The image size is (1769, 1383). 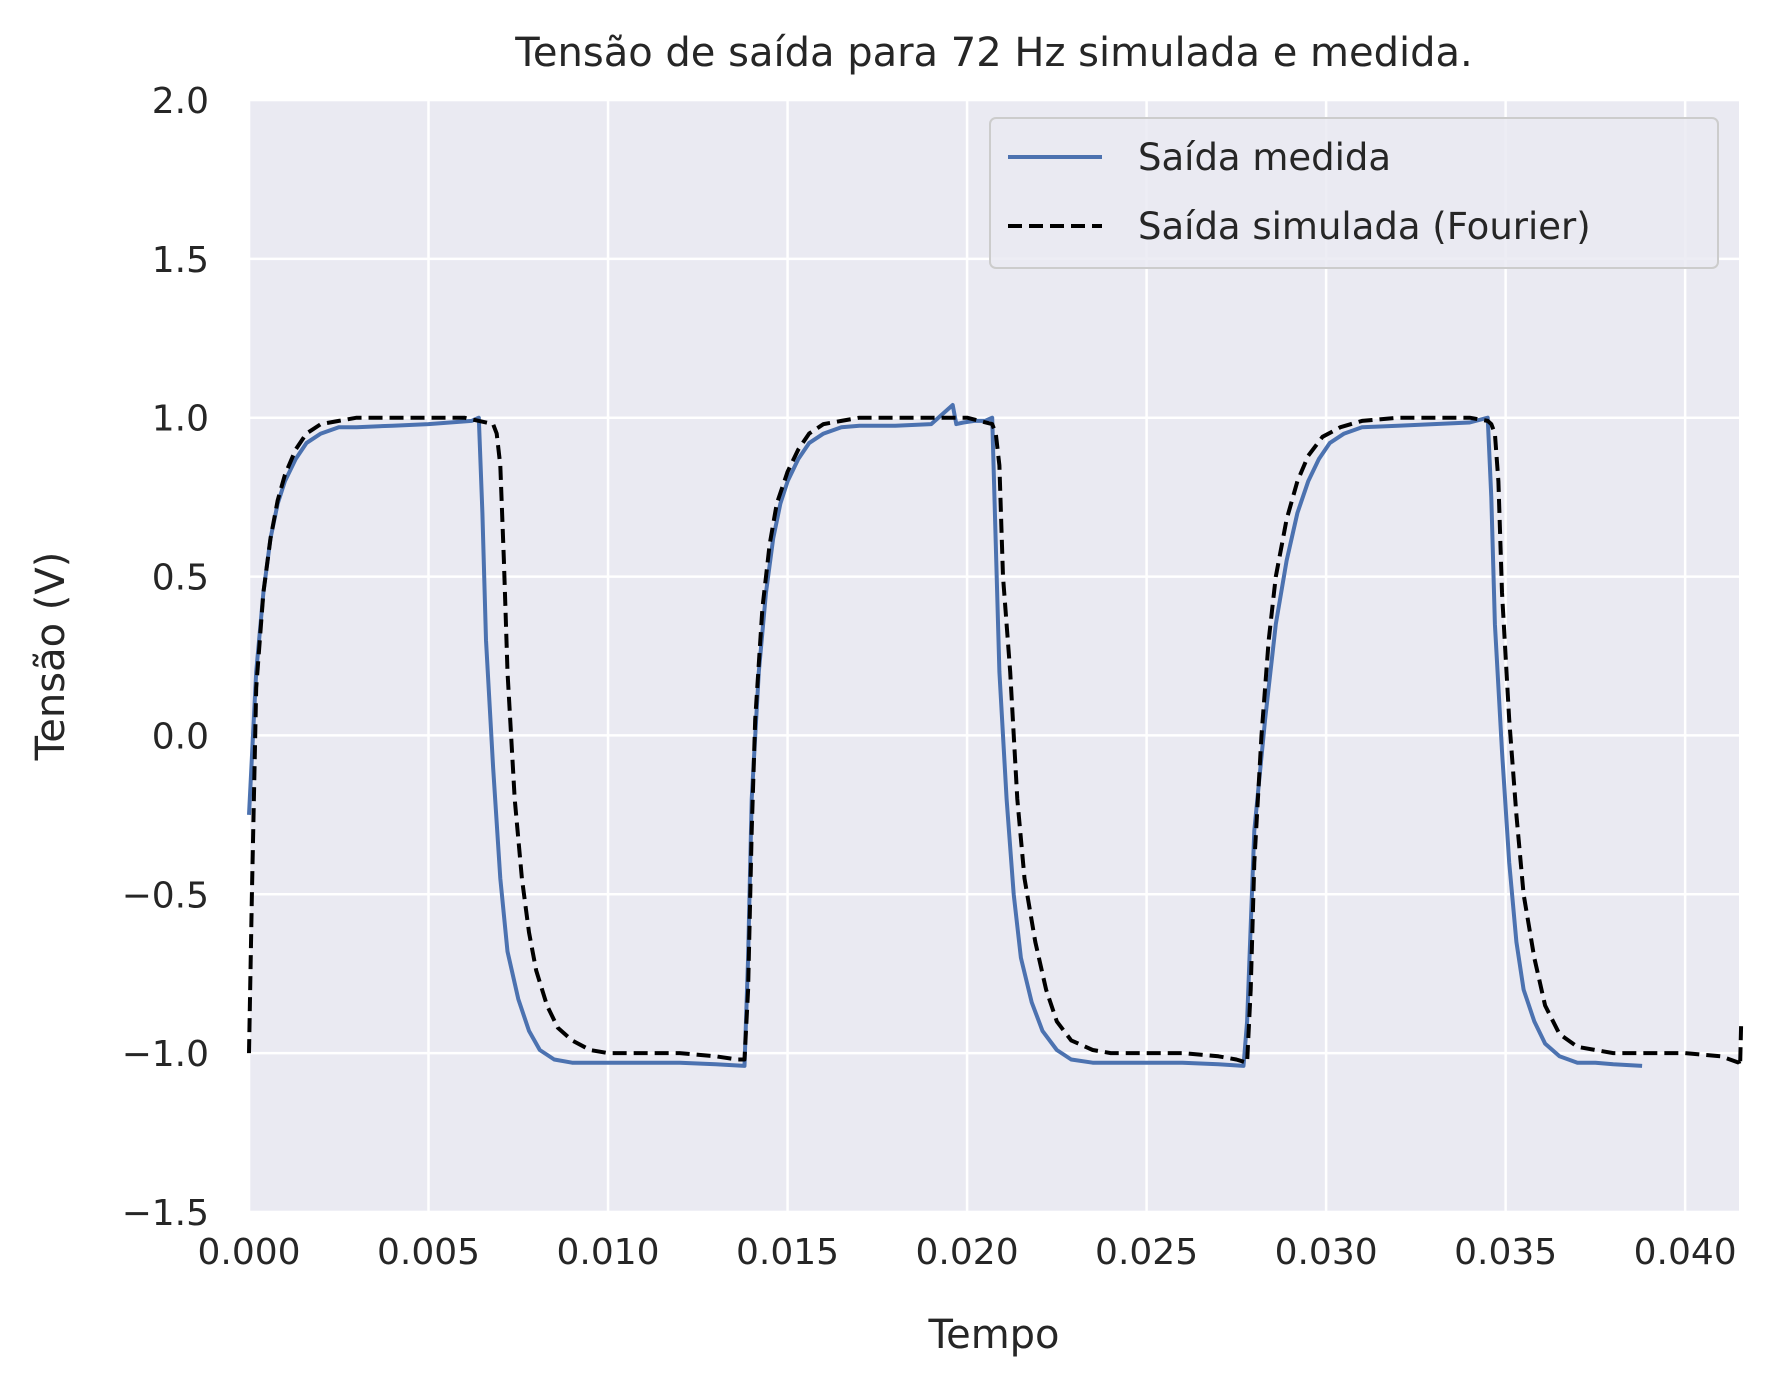 I want to click on legend-label-saida-simulada: Saída simulada (Fourier), so click(x=1364, y=226).